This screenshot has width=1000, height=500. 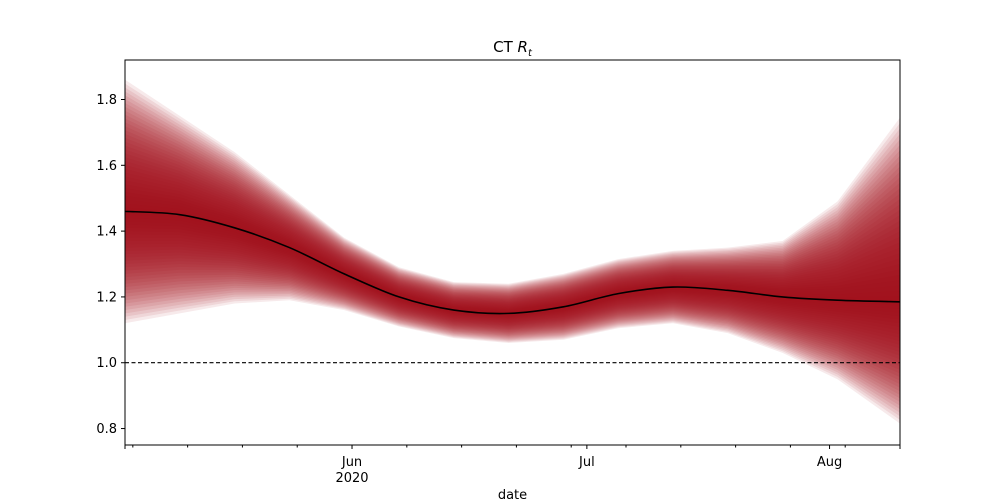 I want to click on y-axis-ticks: 0.8 1.0 1.2 1.4 1.6 1.8, so click(x=110, y=265).